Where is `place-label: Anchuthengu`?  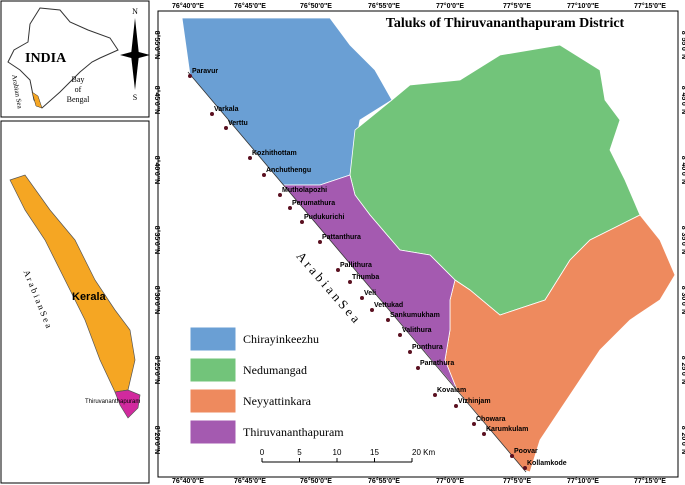
place-label: Anchuthengu is located at coordinates (288, 170).